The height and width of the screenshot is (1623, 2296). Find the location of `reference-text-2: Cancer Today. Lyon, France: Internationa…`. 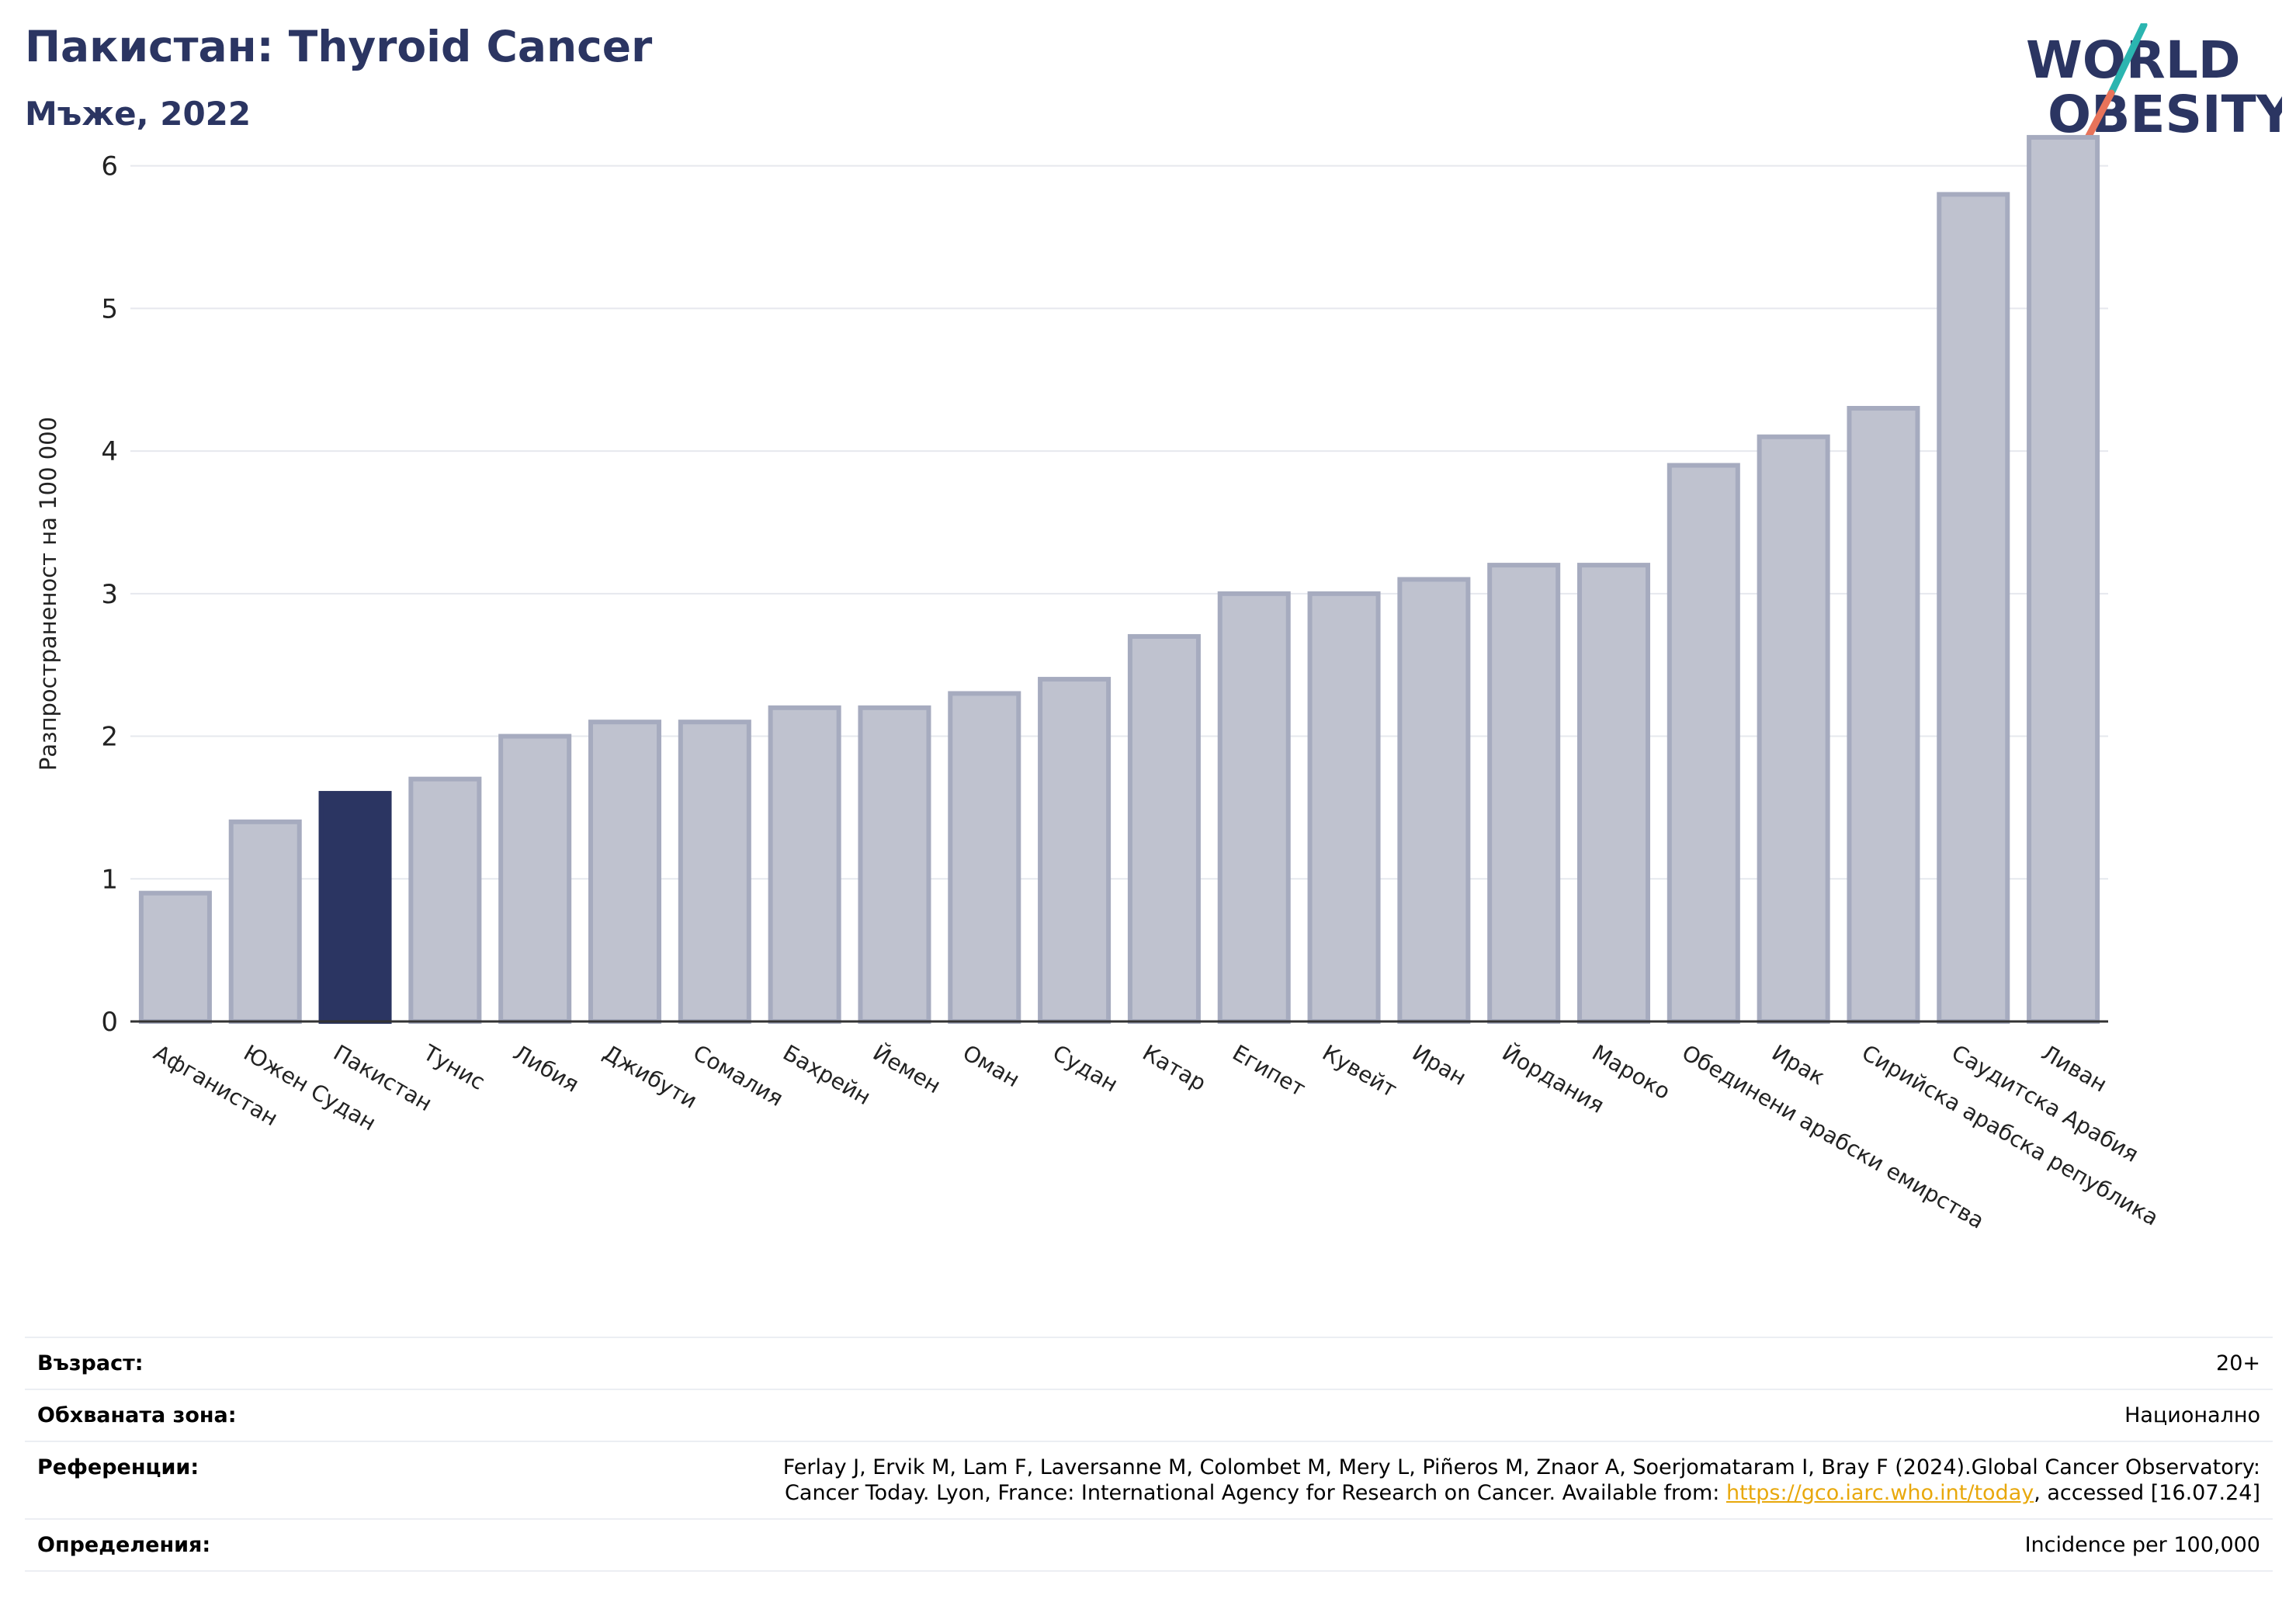

reference-text-2: Cancer Today. Lyon, France: Internationa… is located at coordinates (1255, 1493).